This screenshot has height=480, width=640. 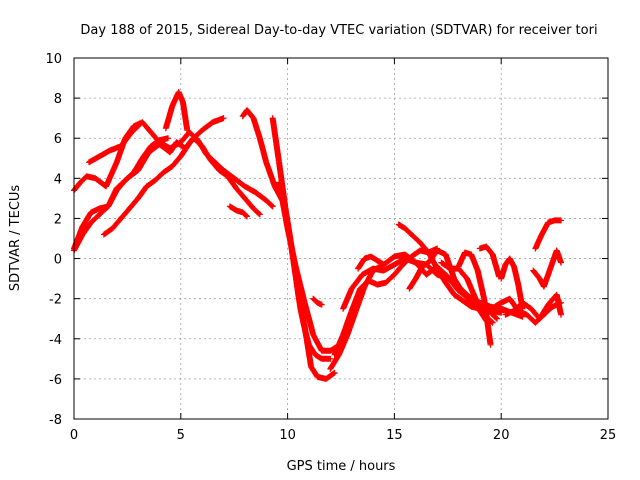 I want to click on x-tick-label: 5, so click(x=181, y=435).